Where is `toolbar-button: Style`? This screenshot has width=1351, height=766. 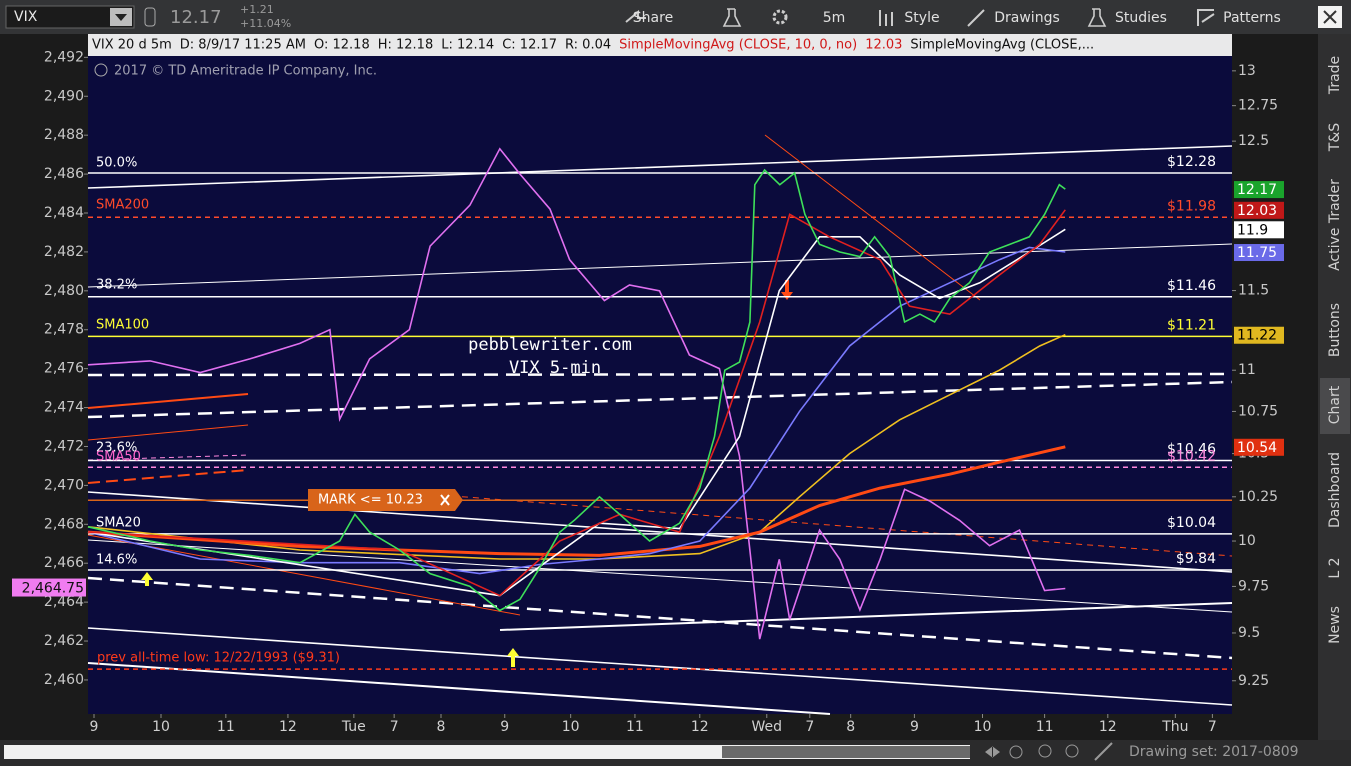
toolbar-button: Style is located at coordinates (921, 18).